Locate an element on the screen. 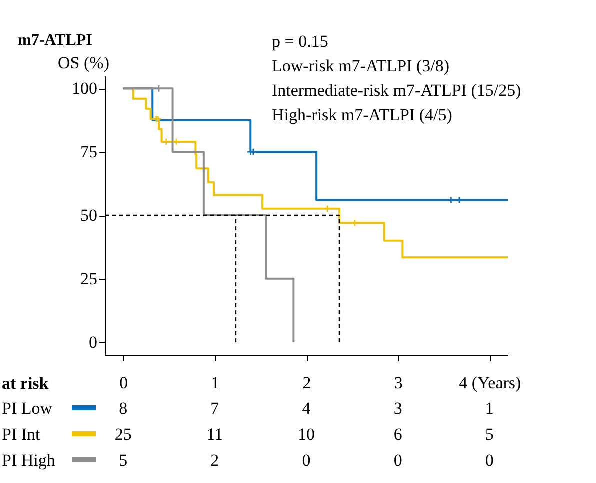  chart-title: m7-ATLPI is located at coordinates (55, 40).